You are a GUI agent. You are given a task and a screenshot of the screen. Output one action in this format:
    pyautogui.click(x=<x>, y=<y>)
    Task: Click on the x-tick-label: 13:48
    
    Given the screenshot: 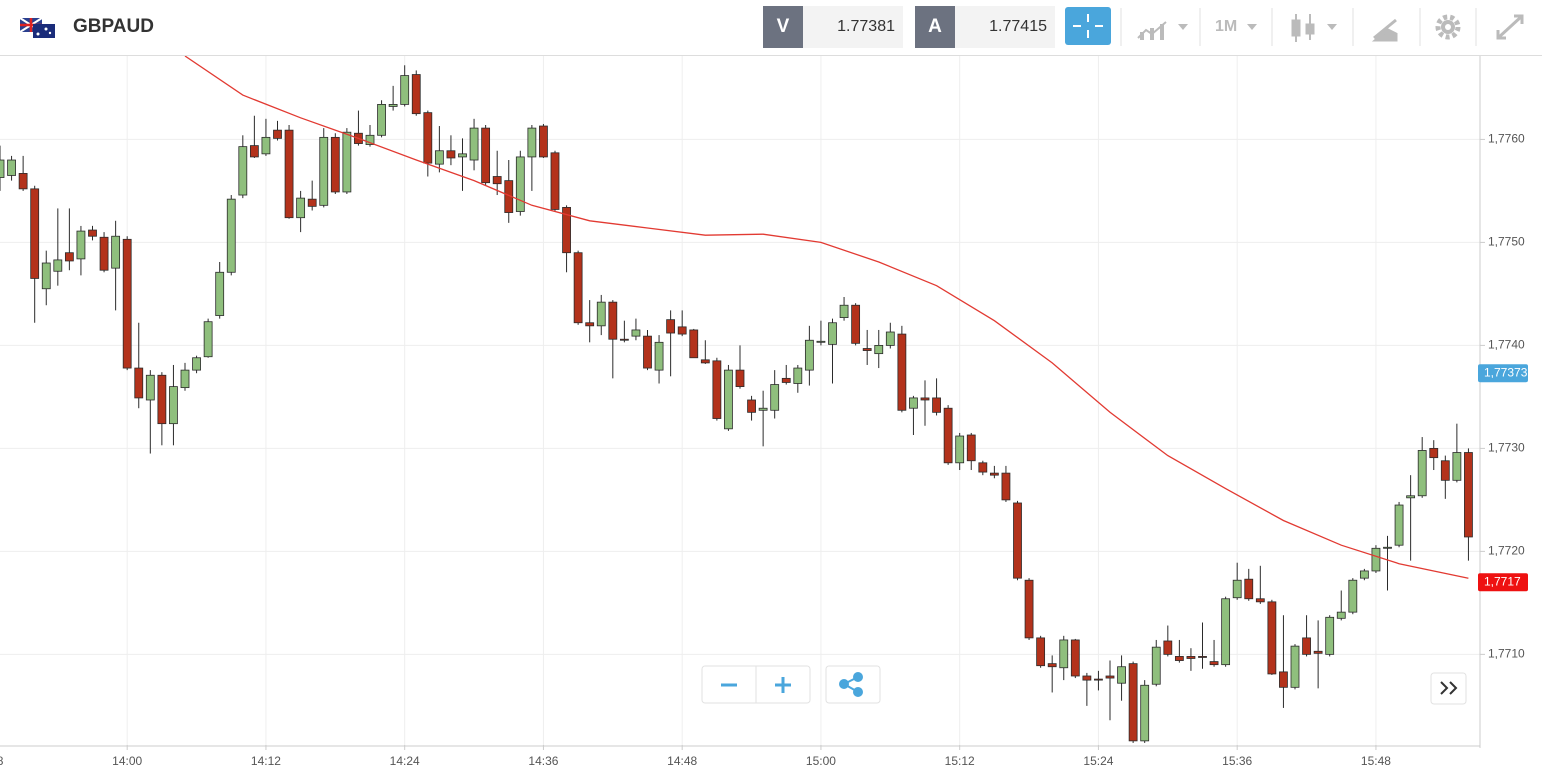 What is the action you would take?
    pyautogui.click(x=2, y=761)
    